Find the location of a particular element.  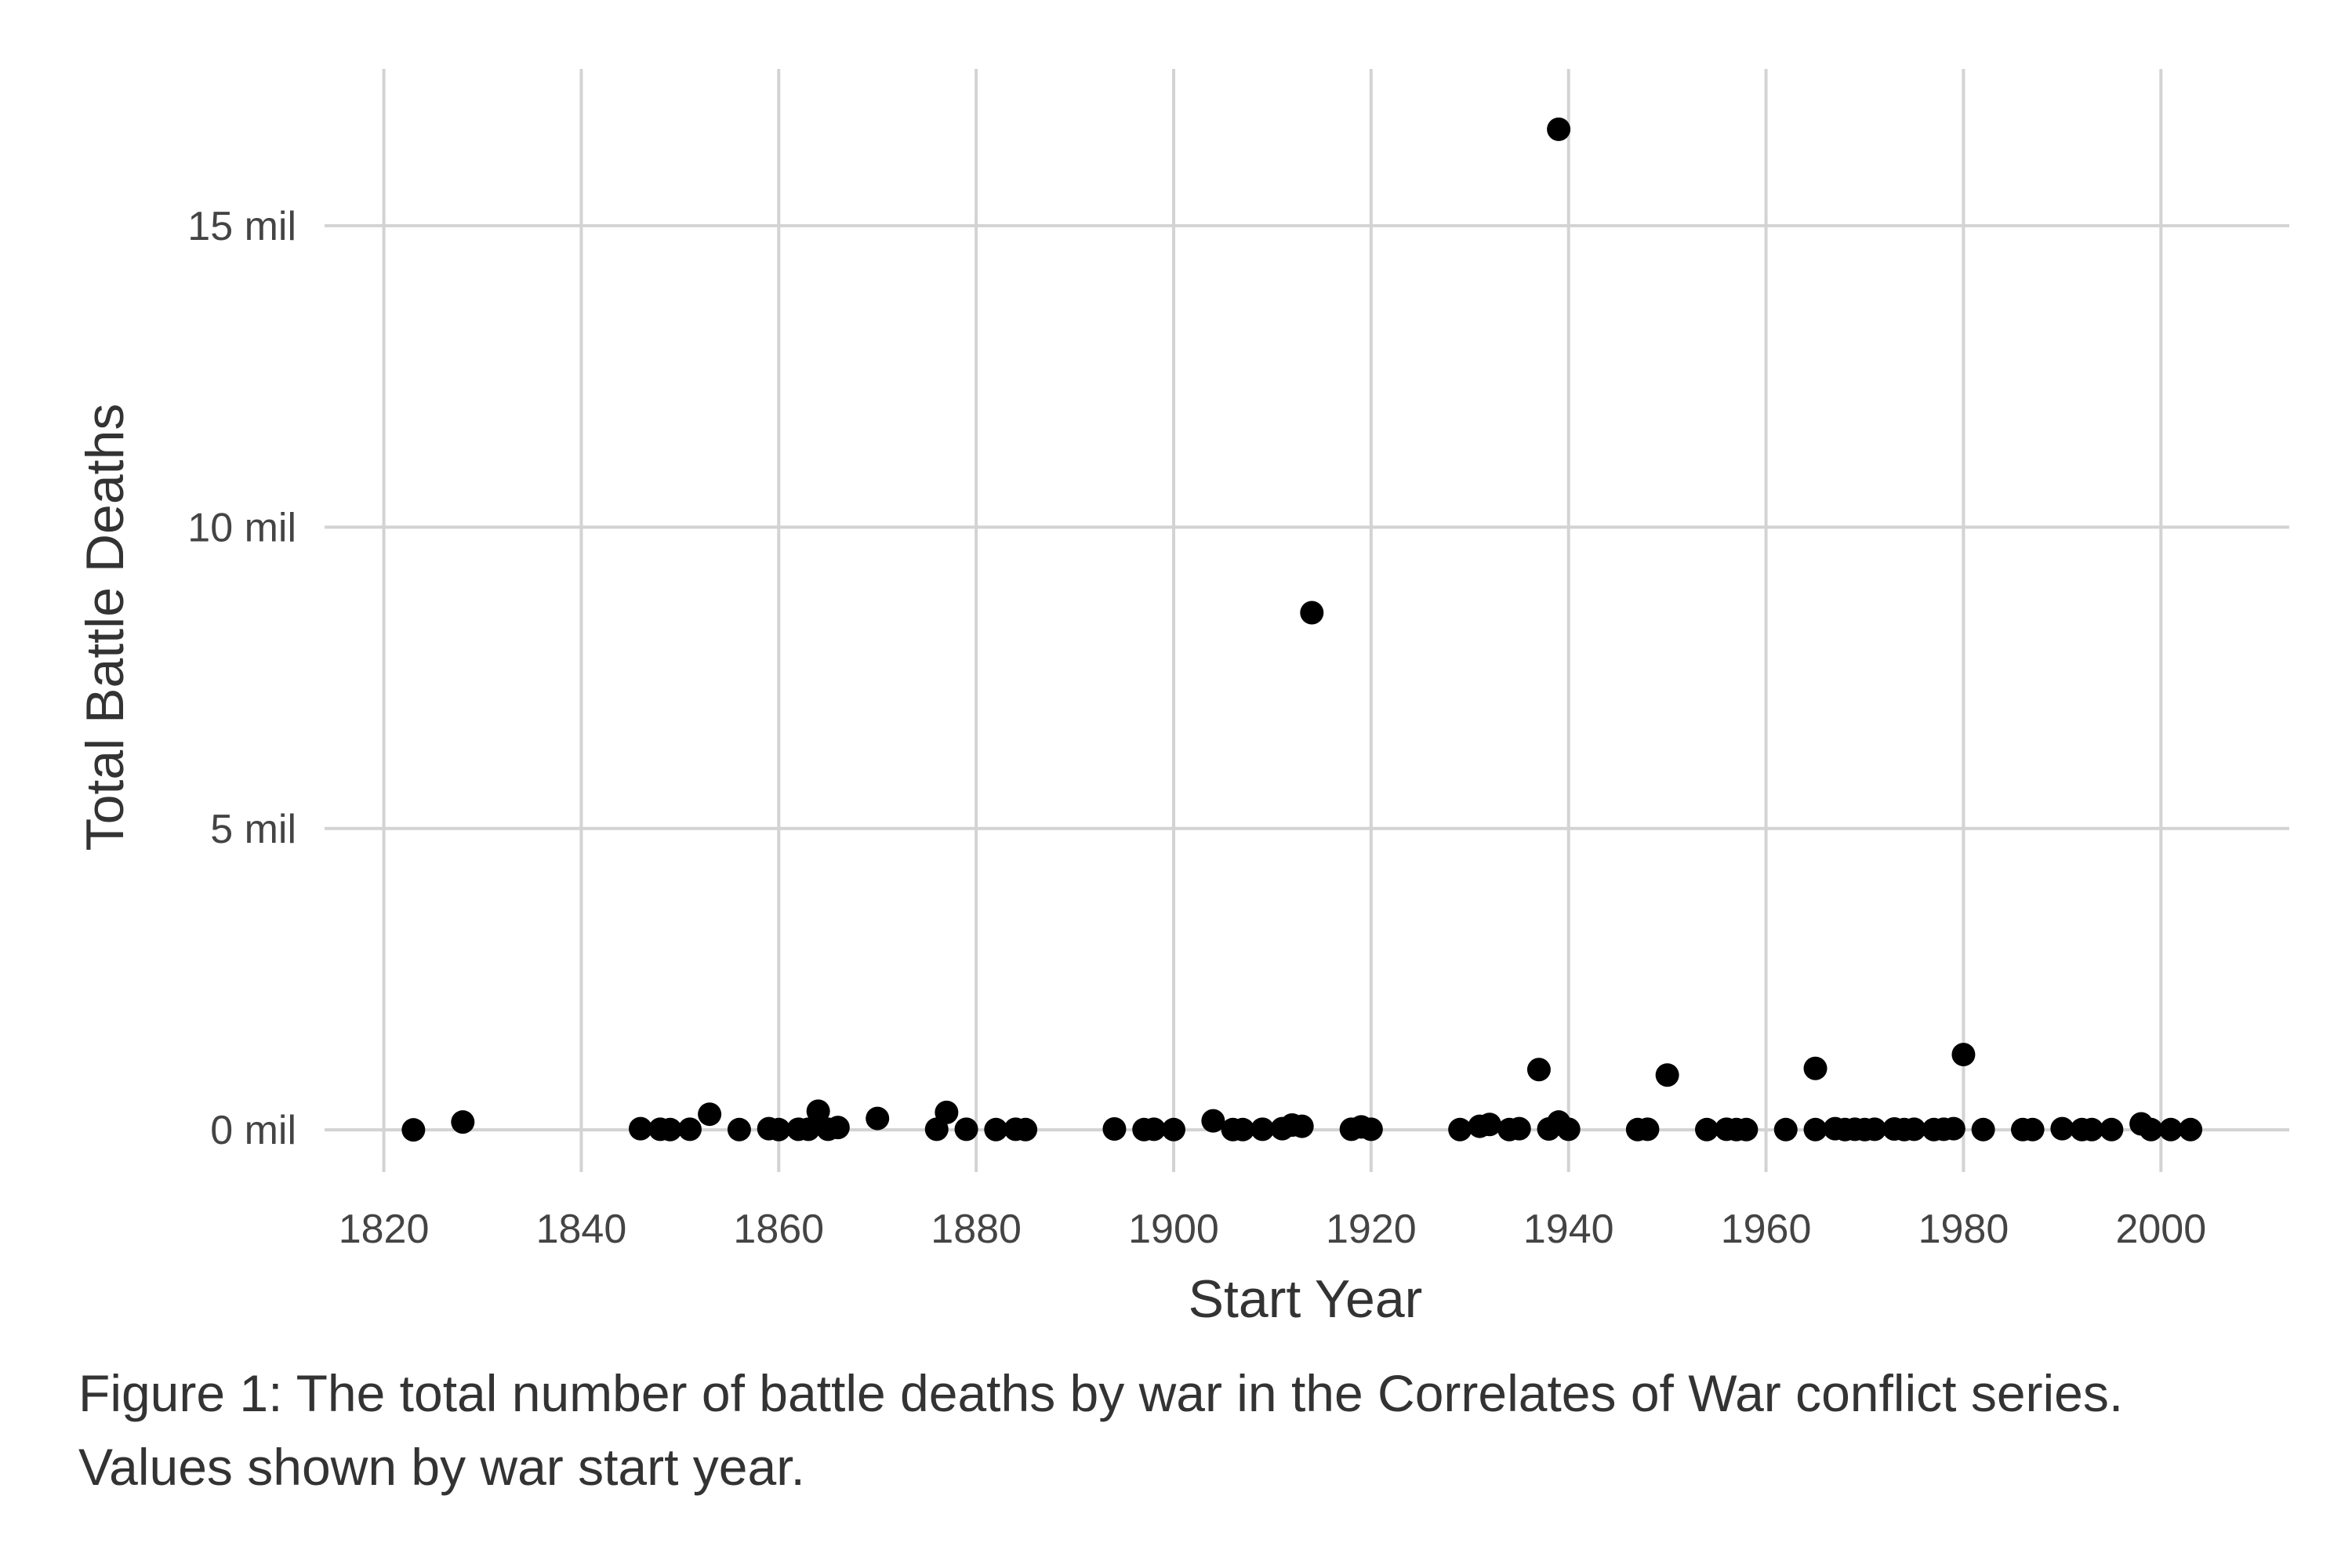

x-tick-label: 1920 is located at coordinates (1371, 1229).